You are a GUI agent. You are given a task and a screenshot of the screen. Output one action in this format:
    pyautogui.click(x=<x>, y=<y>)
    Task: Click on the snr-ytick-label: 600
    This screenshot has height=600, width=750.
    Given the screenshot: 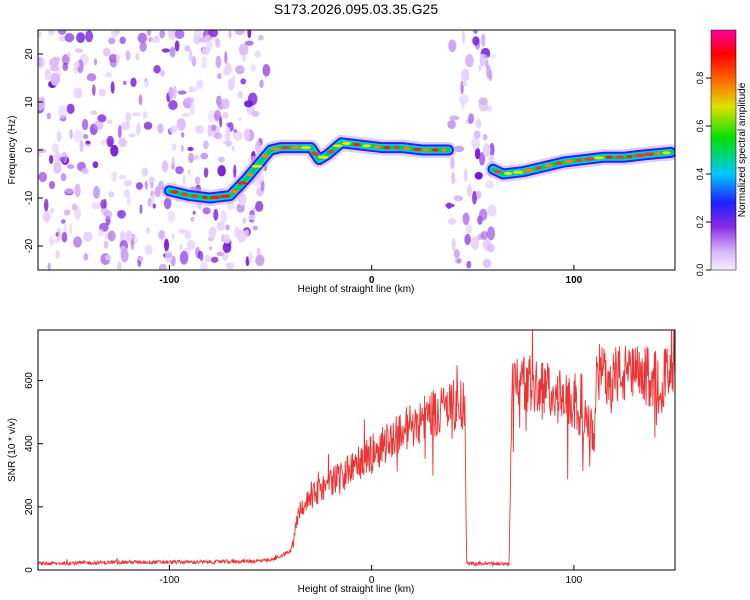 What is the action you would take?
    pyautogui.click(x=29, y=380)
    